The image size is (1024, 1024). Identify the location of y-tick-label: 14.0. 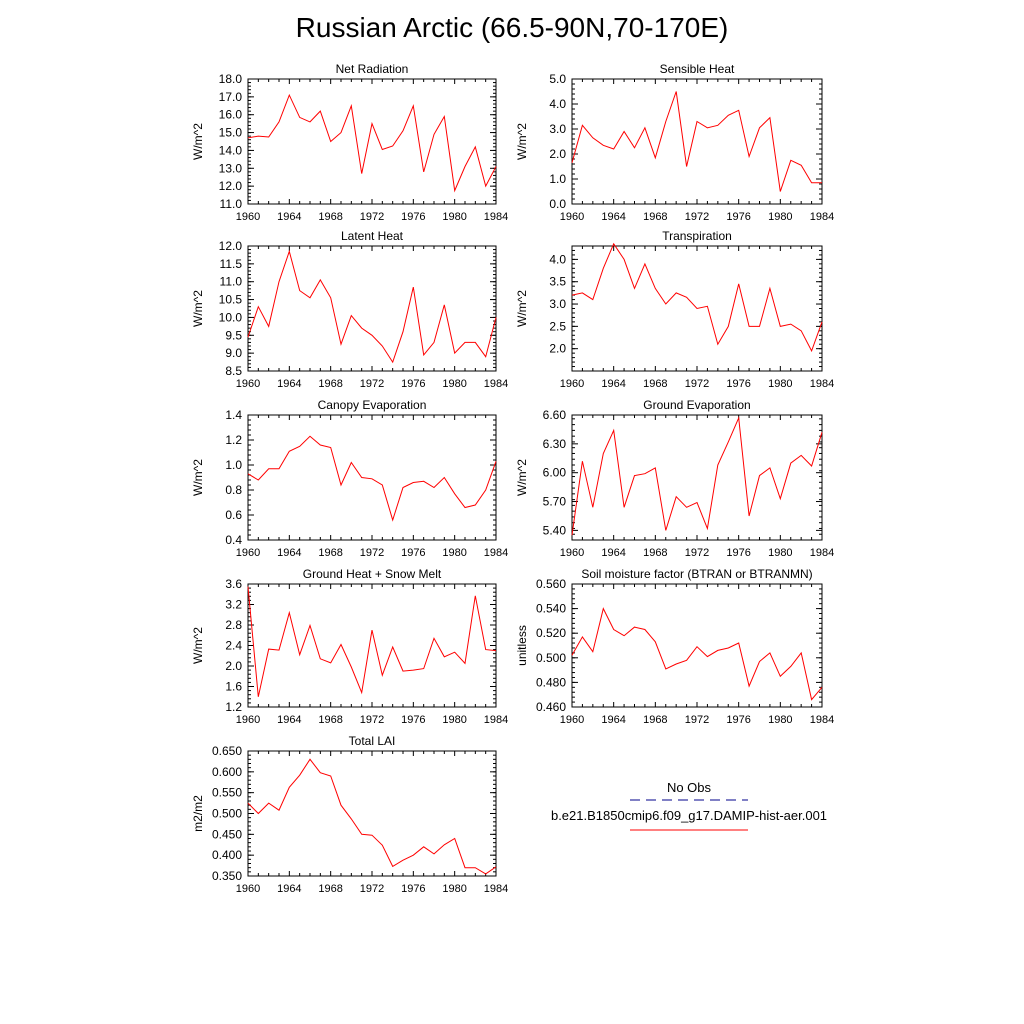
(231, 150).